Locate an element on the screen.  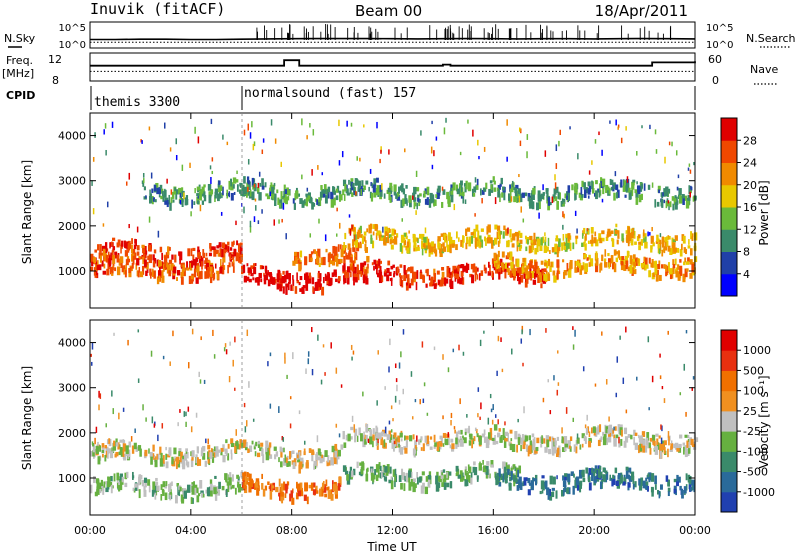
freq-plot-area is located at coordinates (393, 65).